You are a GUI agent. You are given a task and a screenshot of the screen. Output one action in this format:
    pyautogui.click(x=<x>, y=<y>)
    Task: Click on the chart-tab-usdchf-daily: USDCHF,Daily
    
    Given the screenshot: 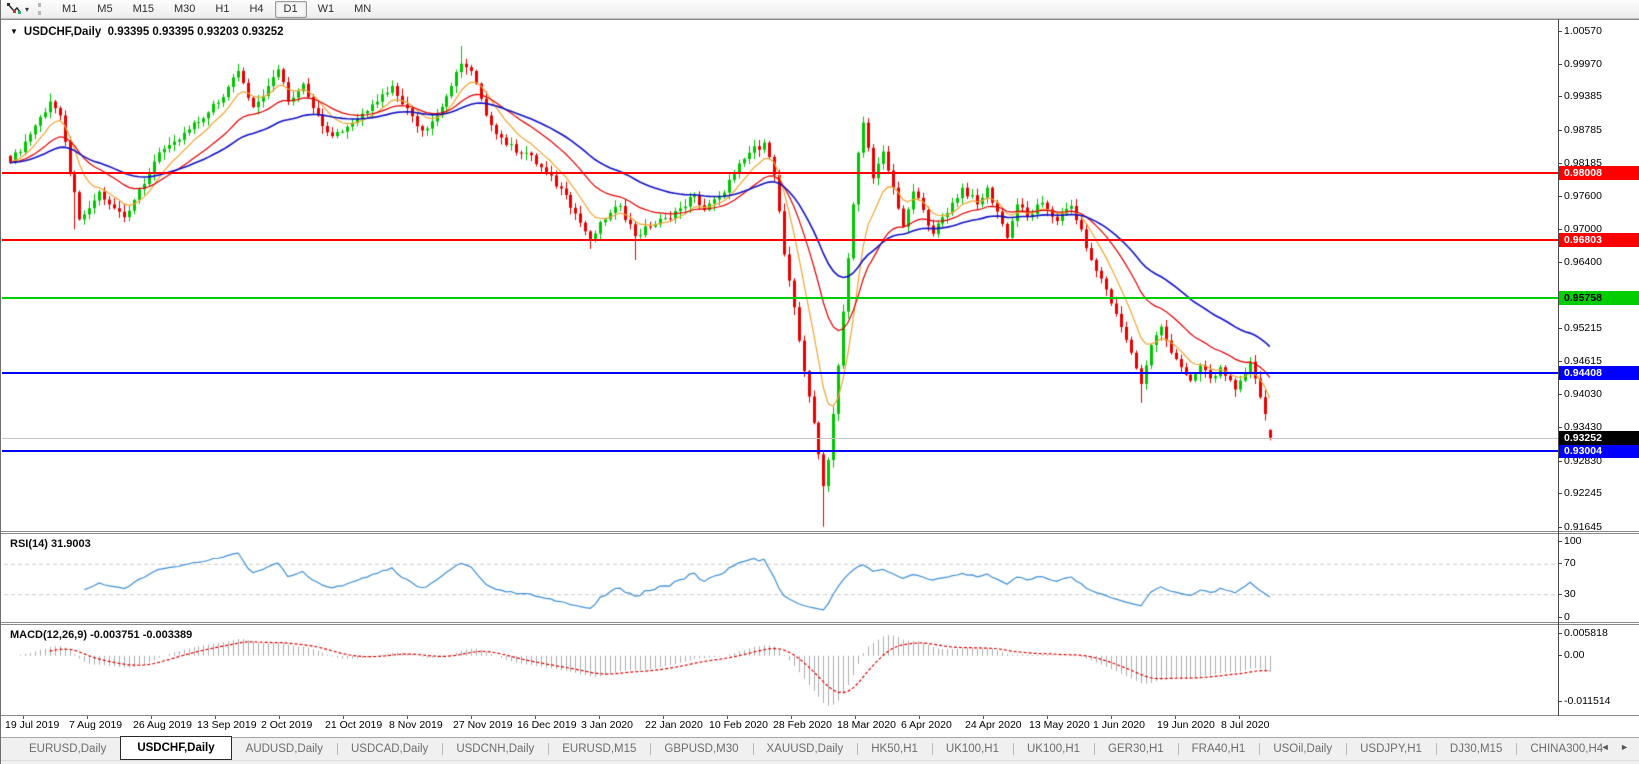 What is the action you would take?
    pyautogui.click(x=176, y=748)
    